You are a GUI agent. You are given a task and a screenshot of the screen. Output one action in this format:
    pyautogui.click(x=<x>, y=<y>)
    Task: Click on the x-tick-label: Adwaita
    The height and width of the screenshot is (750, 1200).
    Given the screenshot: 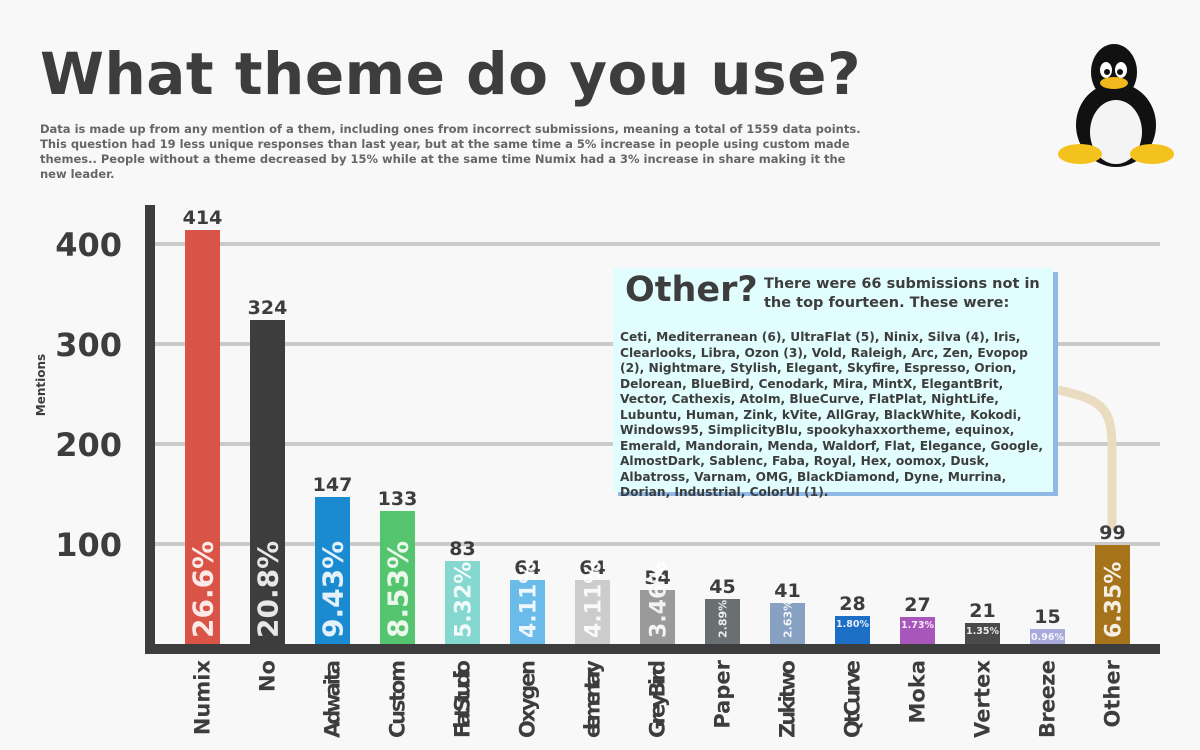 What is the action you would take?
    pyautogui.click(x=333, y=699)
    